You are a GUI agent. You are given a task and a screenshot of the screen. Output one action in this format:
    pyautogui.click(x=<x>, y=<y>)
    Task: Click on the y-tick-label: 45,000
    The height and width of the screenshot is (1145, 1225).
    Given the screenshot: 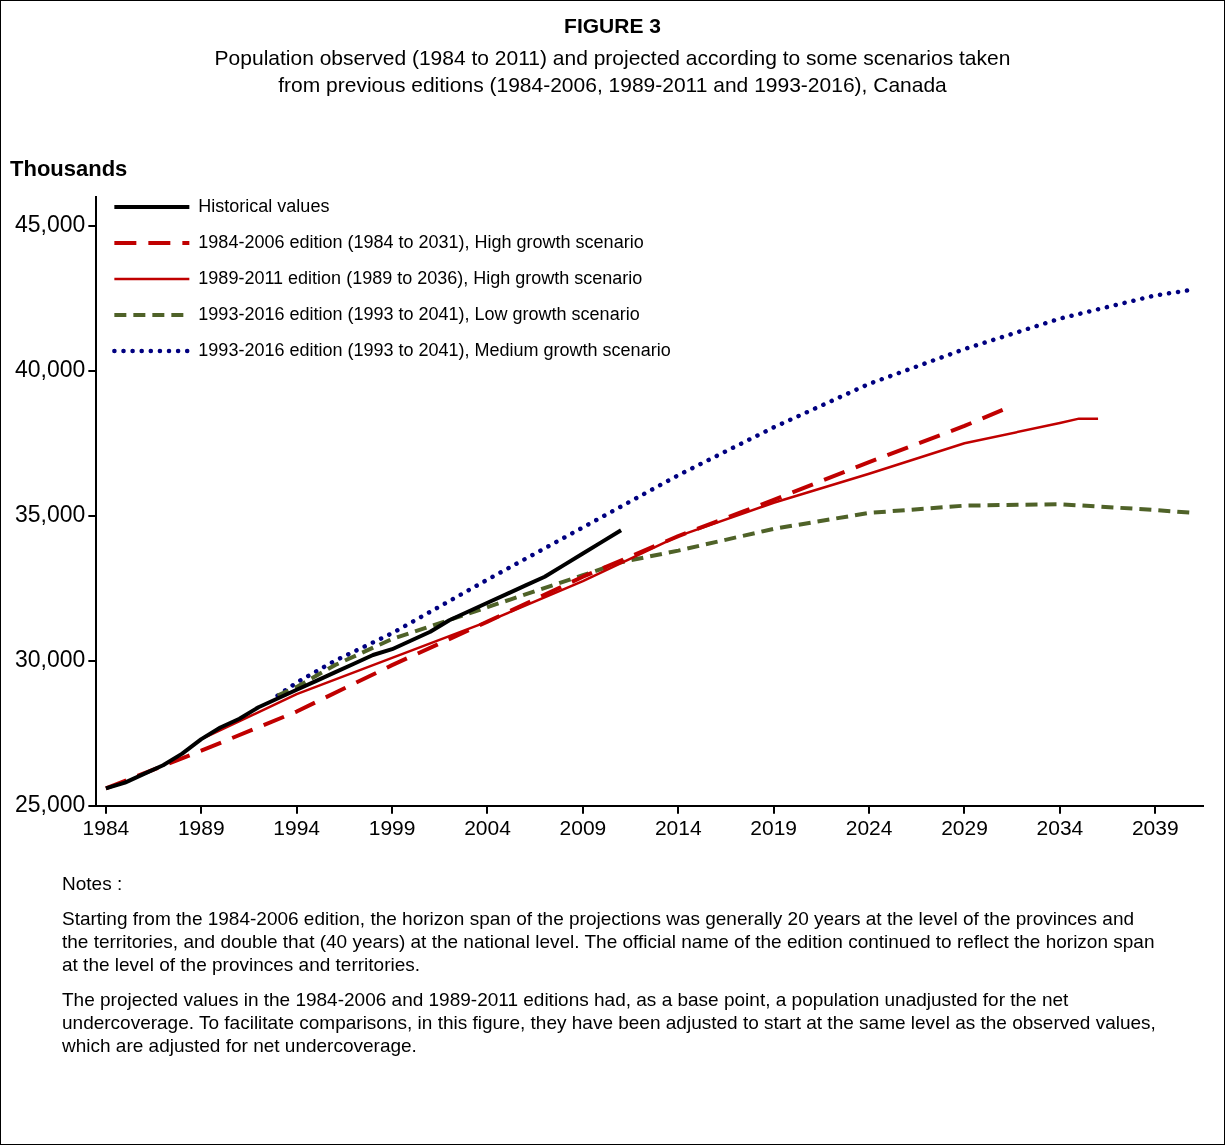 What is the action you would take?
    pyautogui.click(x=50, y=224)
    